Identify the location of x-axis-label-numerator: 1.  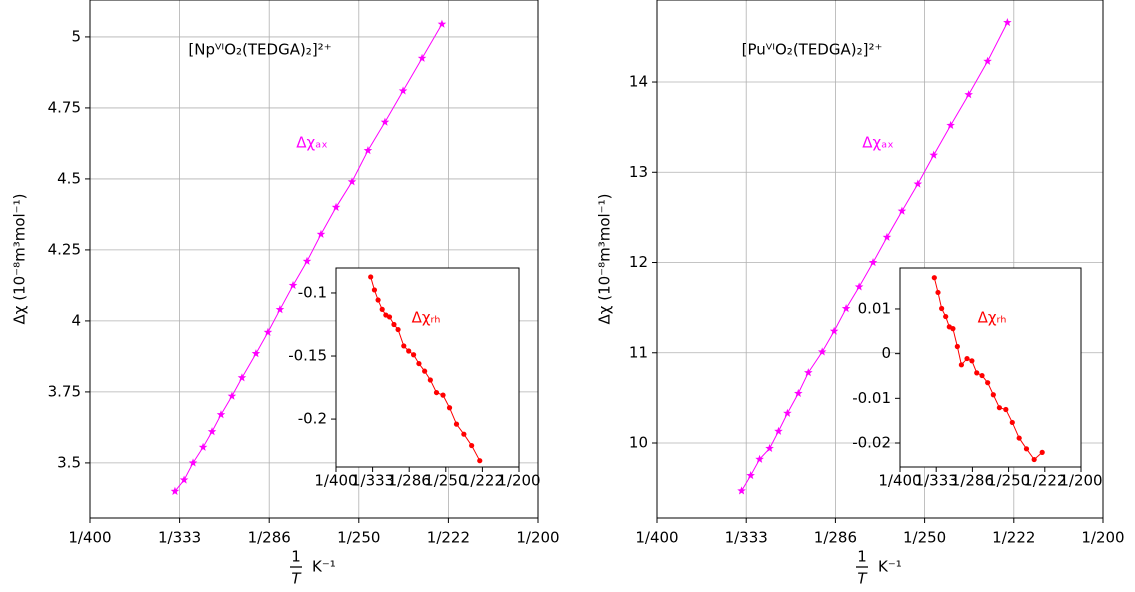
(862, 557).